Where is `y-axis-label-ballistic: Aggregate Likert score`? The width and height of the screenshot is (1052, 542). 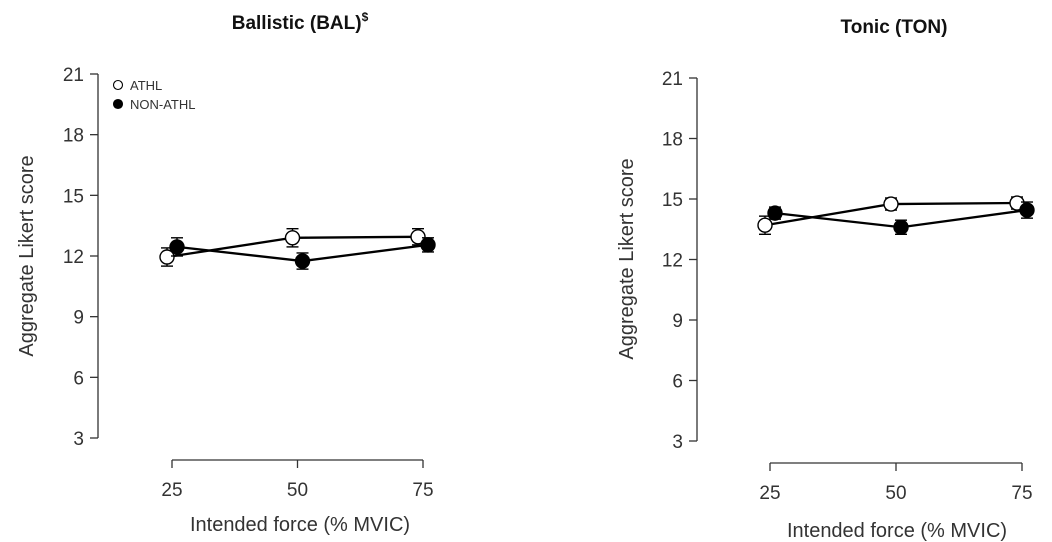
y-axis-label-ballistic: Aggregate Likert score is located at coordinates (27, 255).